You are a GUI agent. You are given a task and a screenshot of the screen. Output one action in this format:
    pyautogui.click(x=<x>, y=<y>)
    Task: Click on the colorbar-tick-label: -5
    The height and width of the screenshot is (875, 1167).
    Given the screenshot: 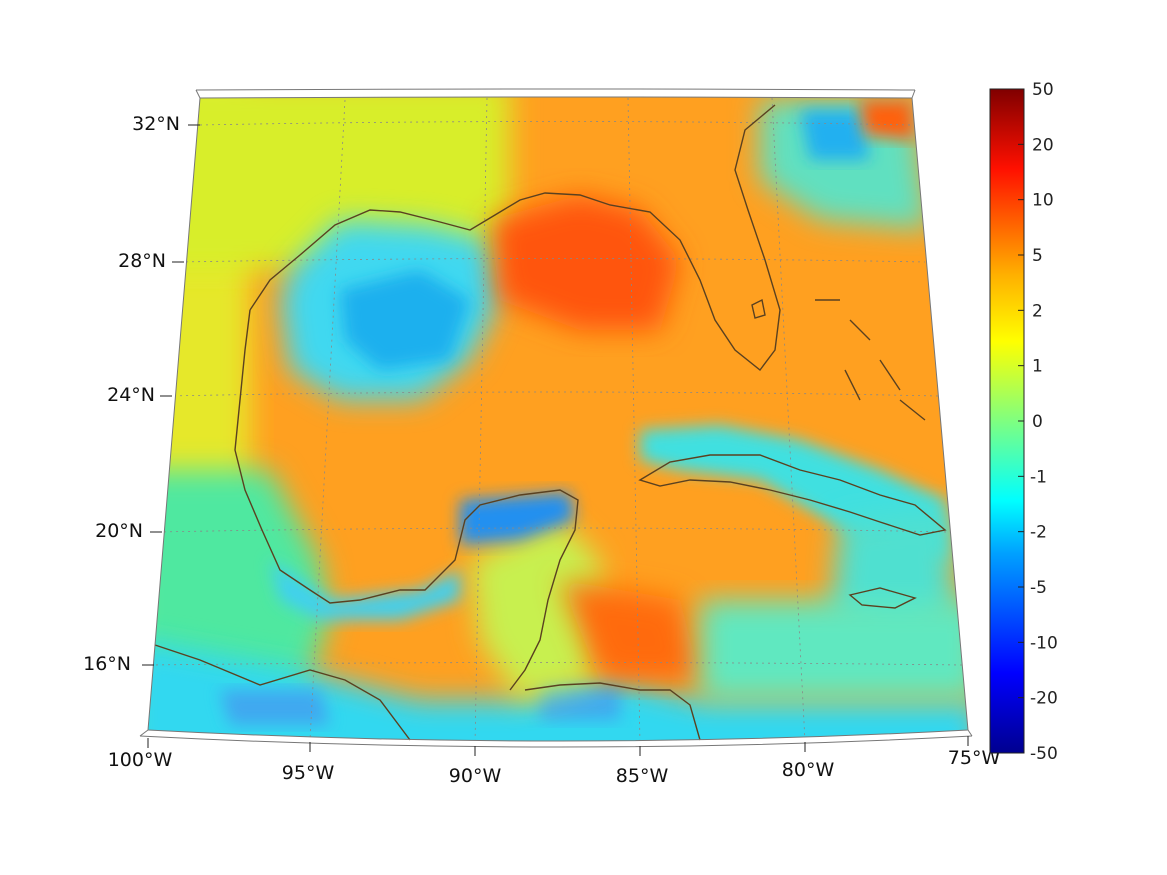 What is the action you would take?
    pyautogui.click(x=1038, y=588)
    